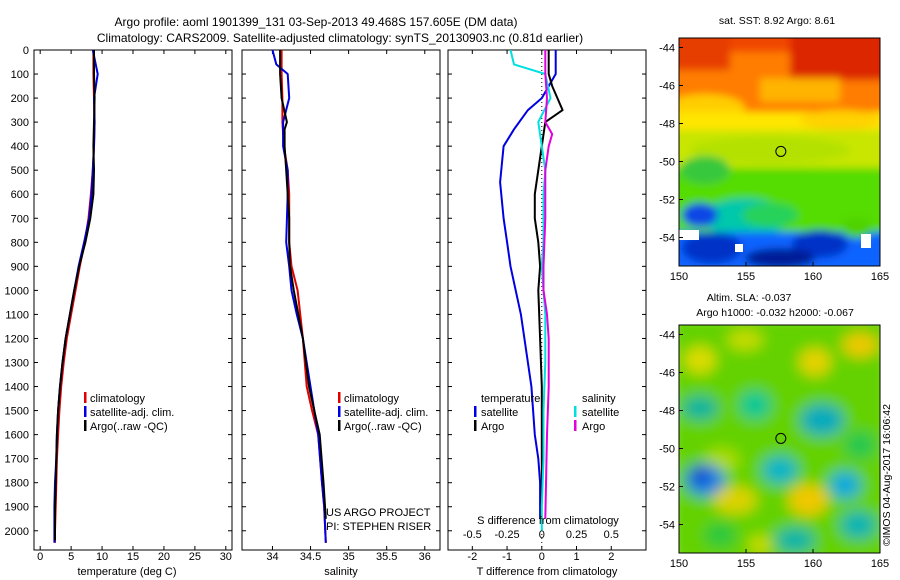 This screenshot has width=900, height=580. What do you see at coordinates (472, 535) in the screenshot?
I see `x2-tick-label: -0.5` at bounding box center [472, 535].